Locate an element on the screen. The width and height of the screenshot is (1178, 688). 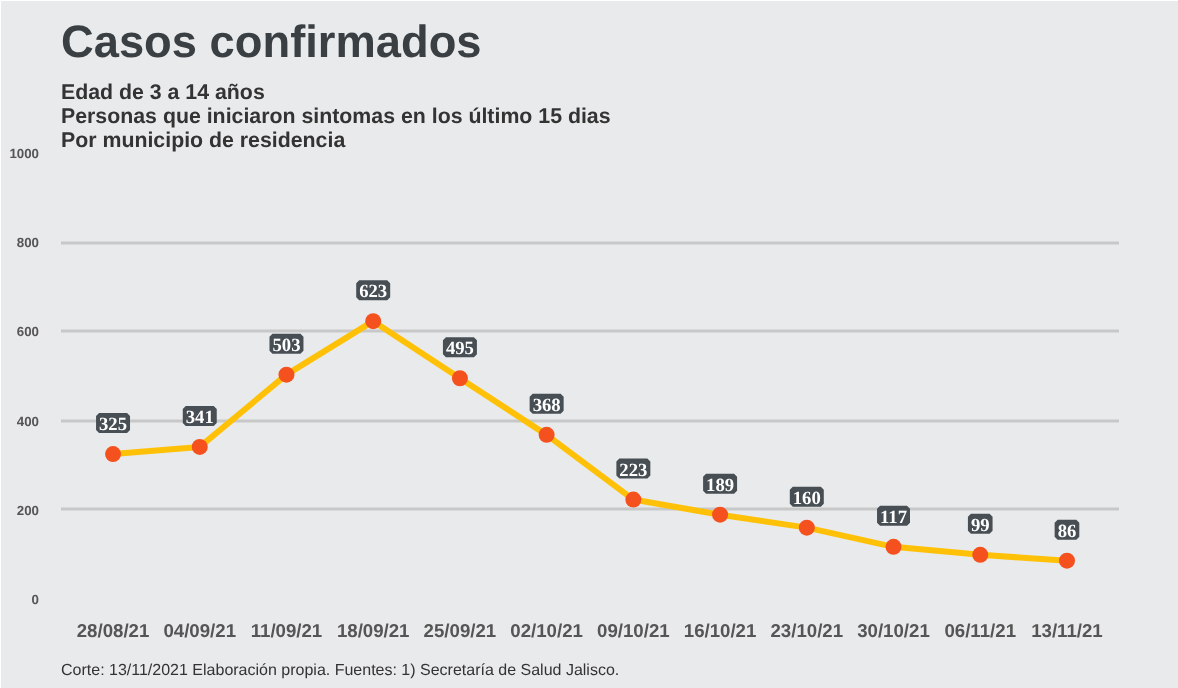
data-label: 189 is located at coordinates (720, 486).